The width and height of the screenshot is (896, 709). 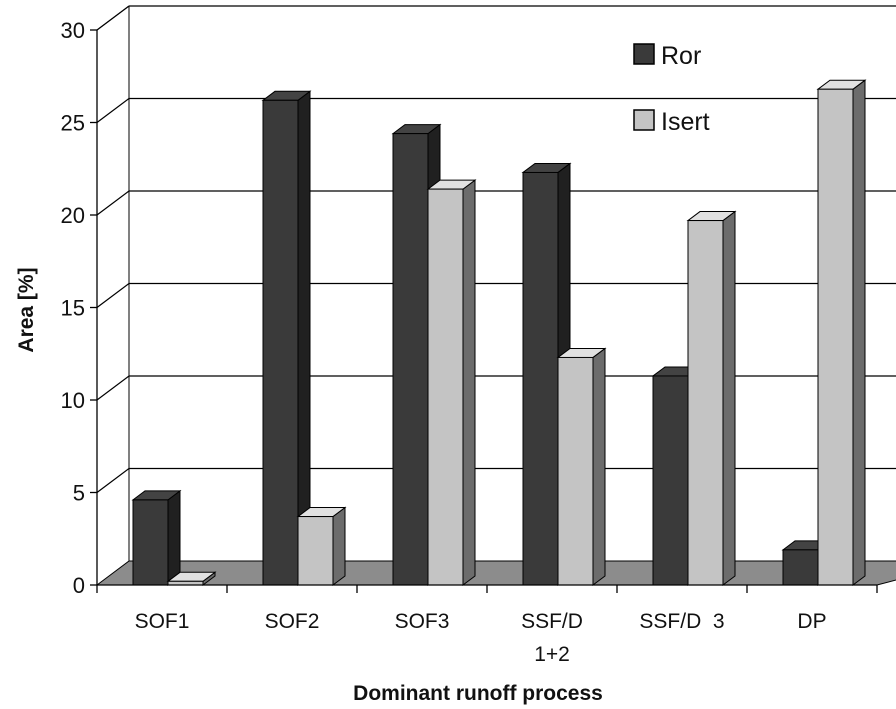 I want to click on y-tick-label: 0, so click(x=79, y=585).